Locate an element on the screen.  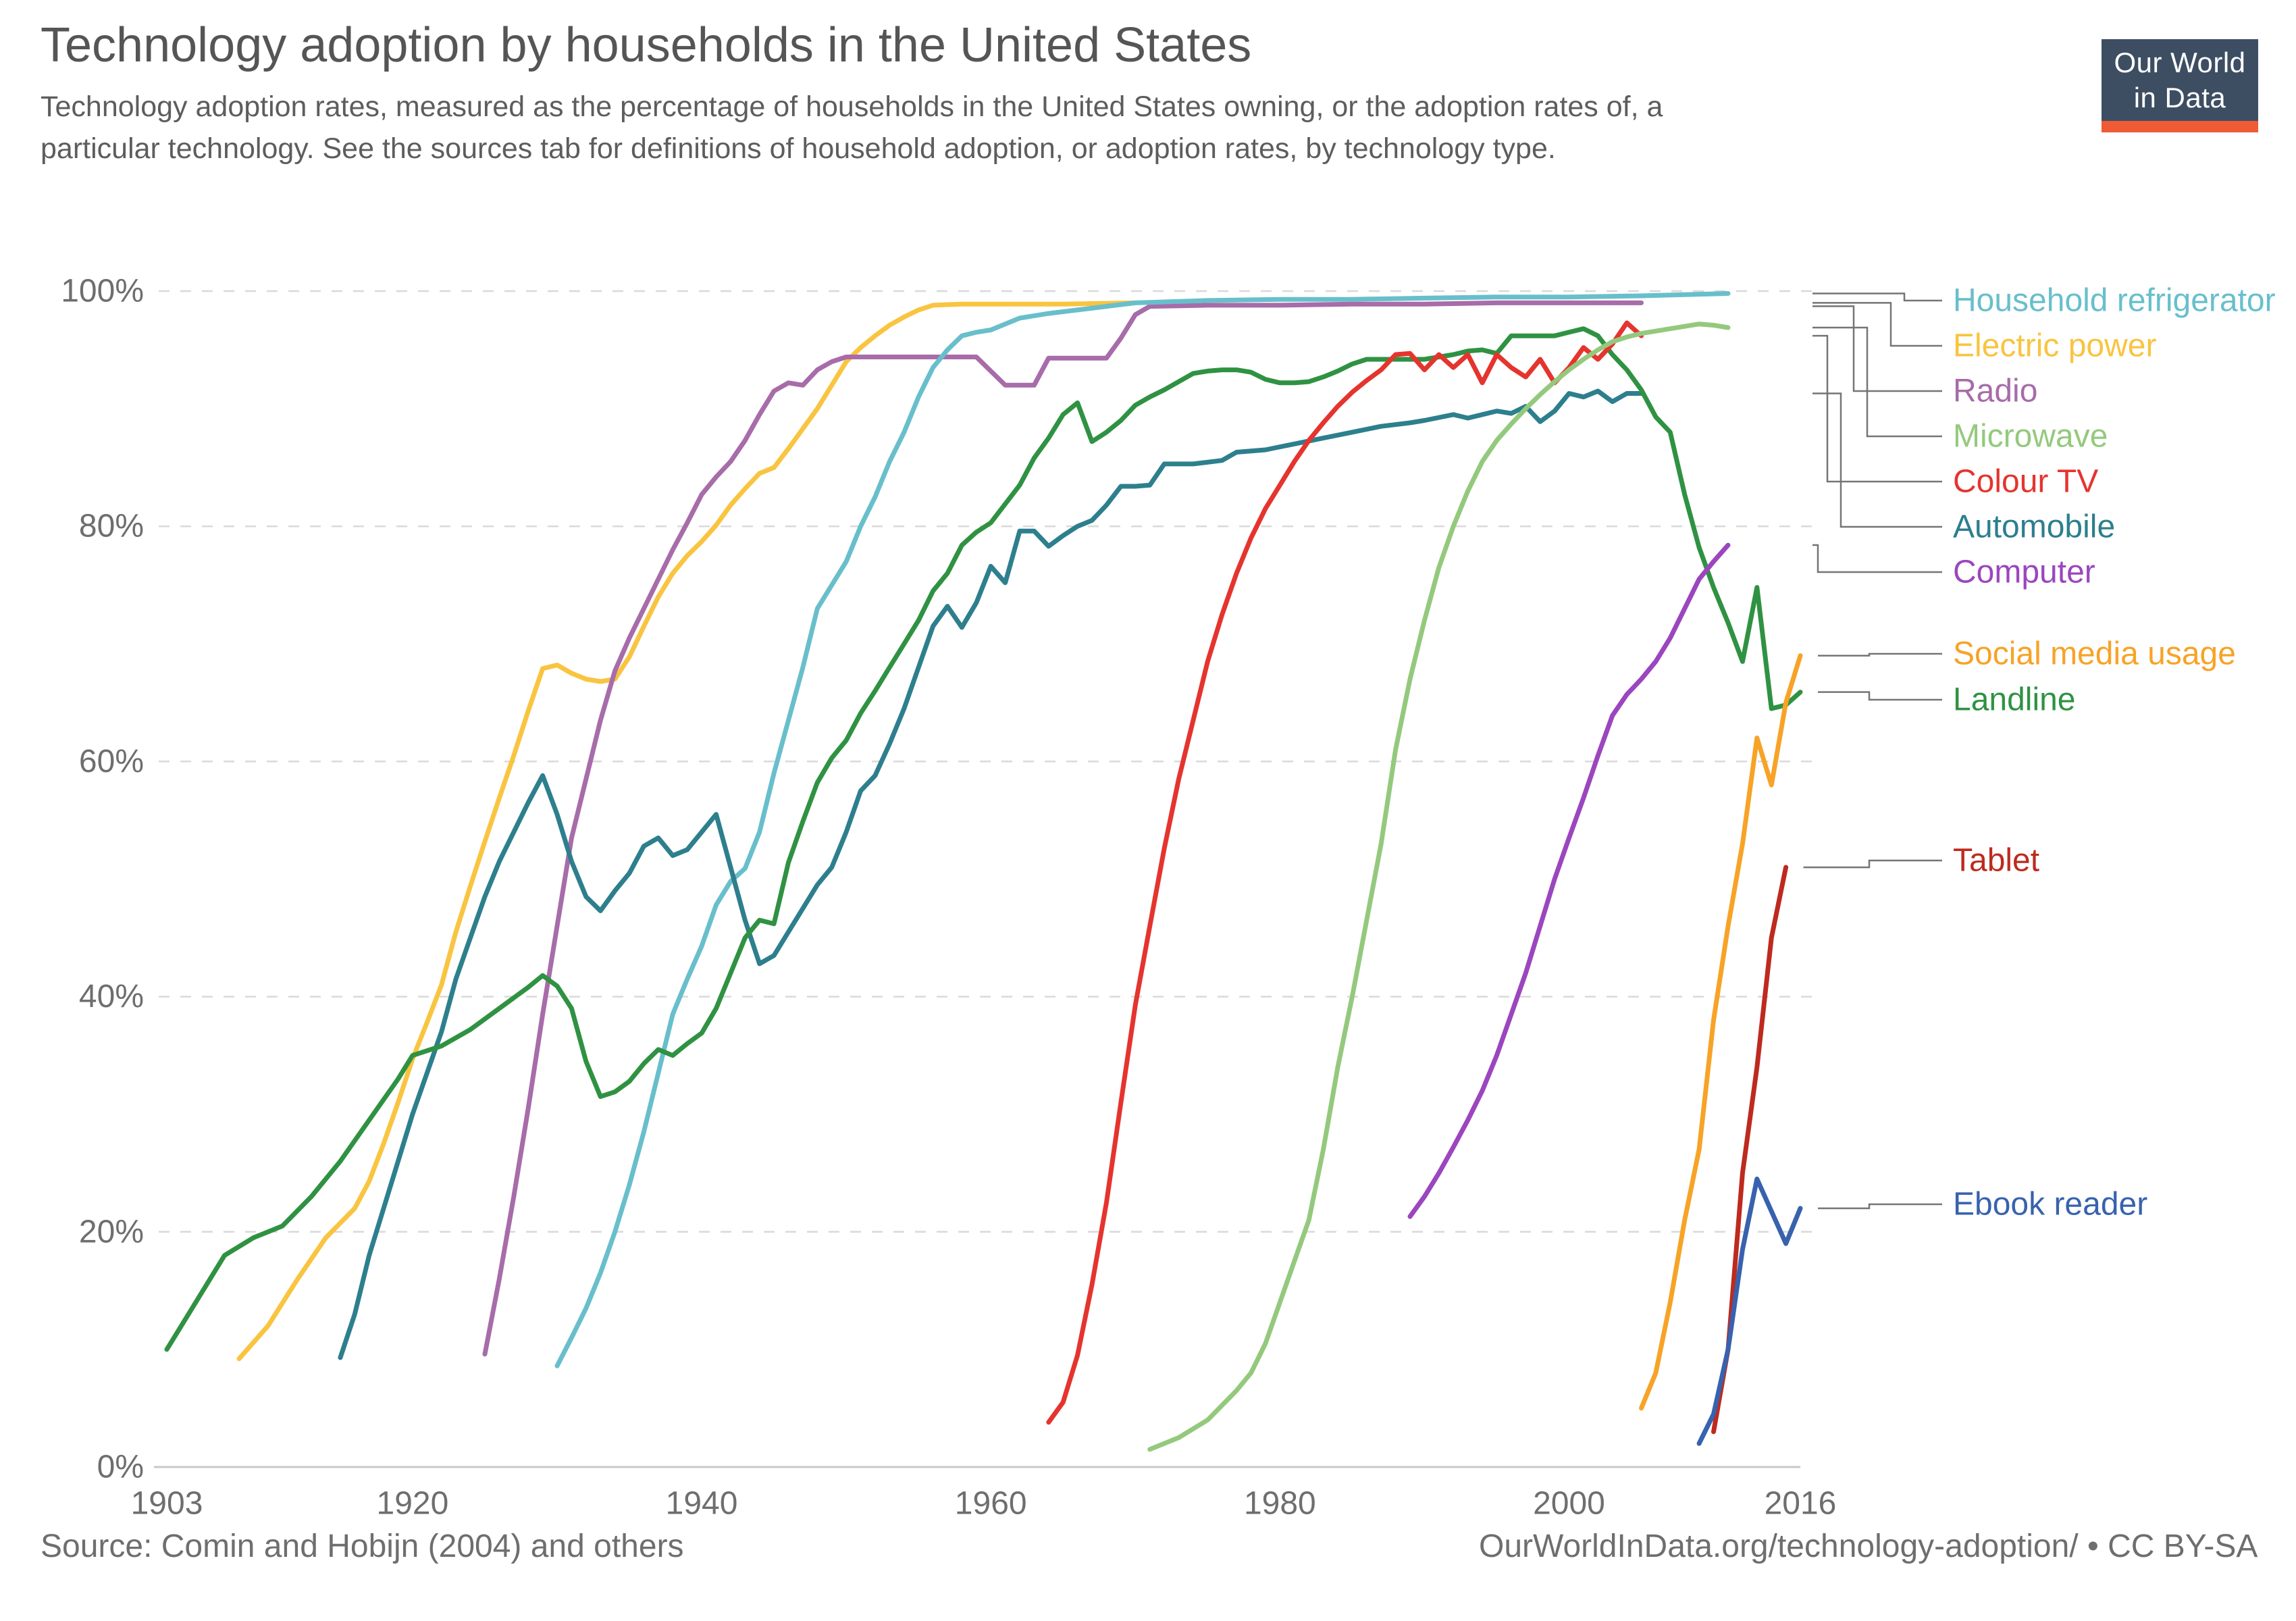
legend-connector-household_refrigerator is located at coordinates (1877, 297).